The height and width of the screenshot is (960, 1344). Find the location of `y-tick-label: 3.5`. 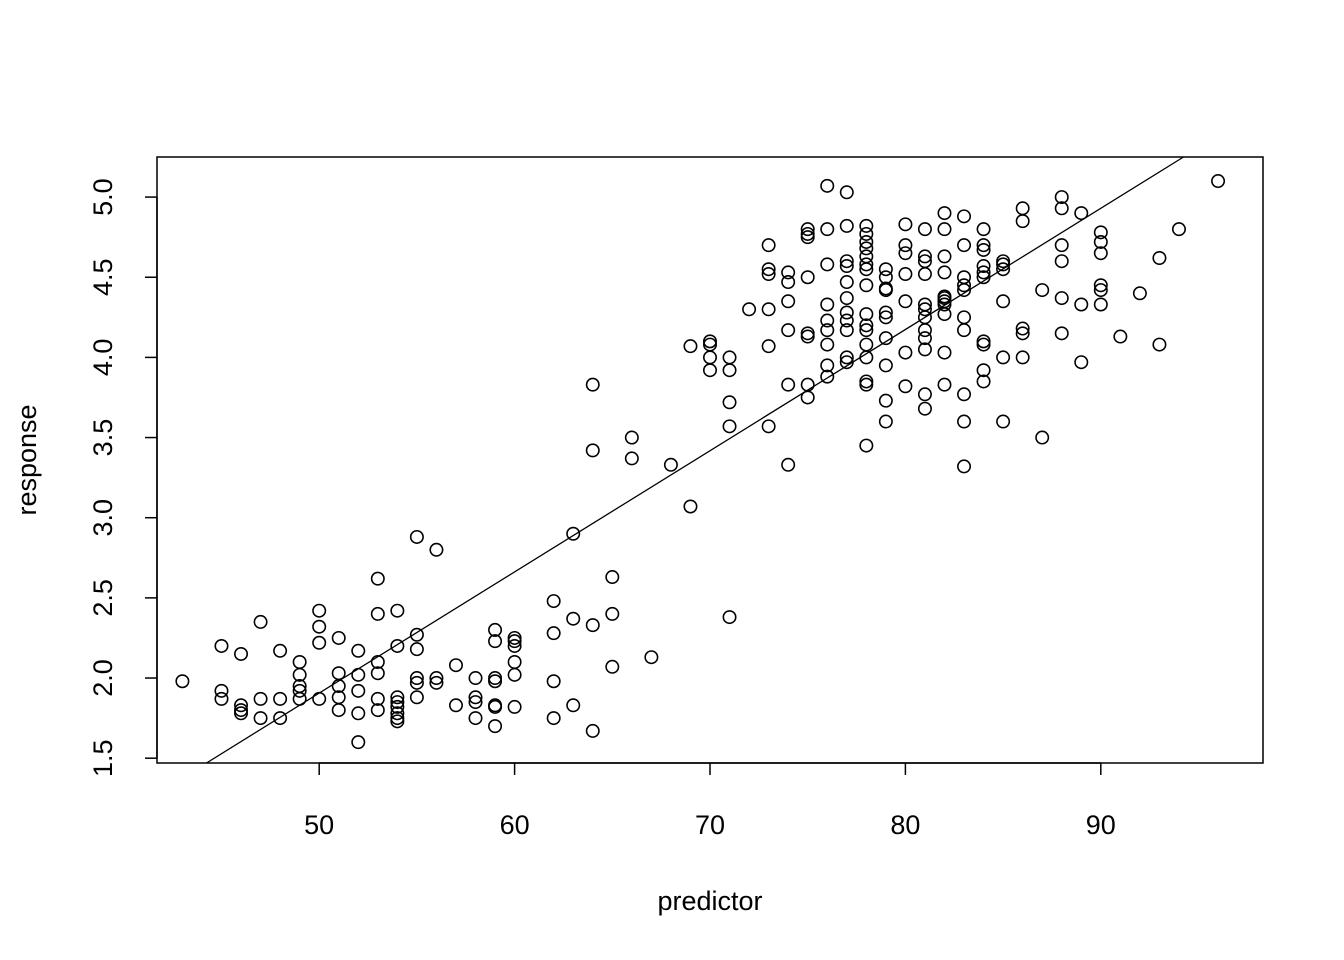

y-tick-label: 3.5 is located at coordinates (103, 438).